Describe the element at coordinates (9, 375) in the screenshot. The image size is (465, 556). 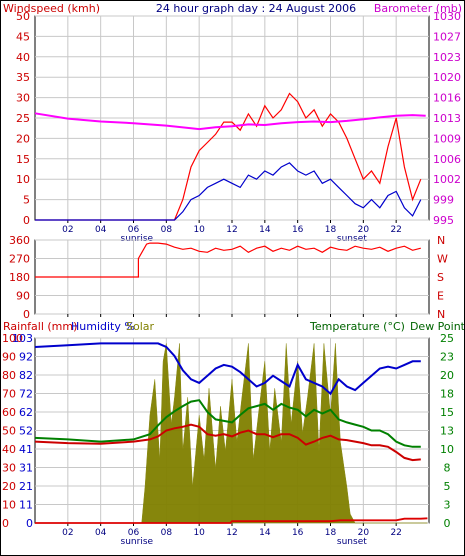
I see `y-left-tick-label-rain: 80` at that location.